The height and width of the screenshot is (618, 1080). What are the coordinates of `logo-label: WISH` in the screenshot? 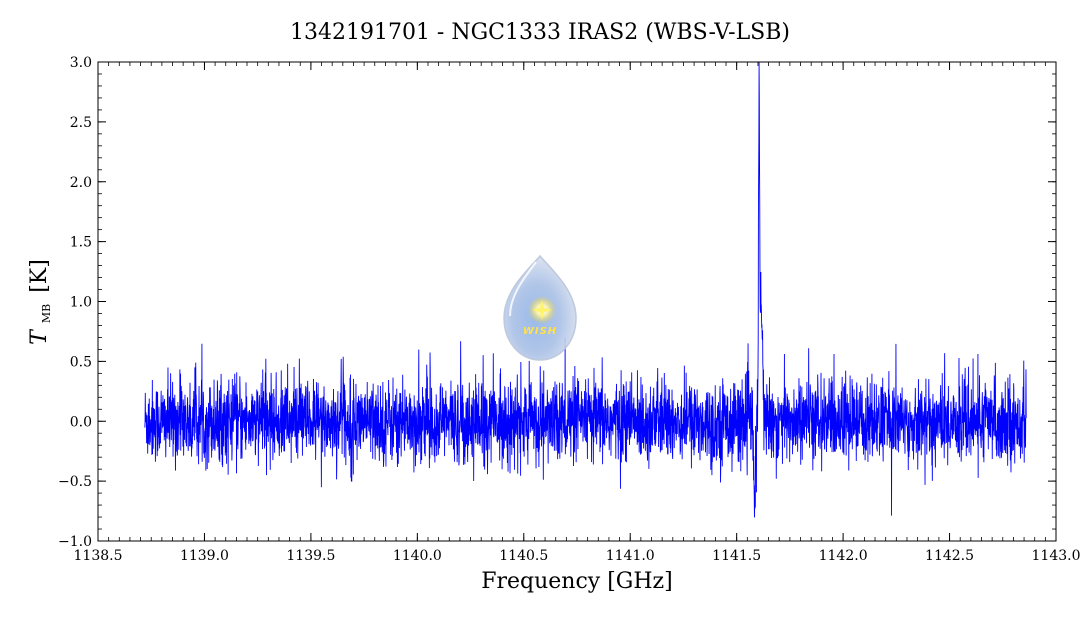 It's located at (540, 331).